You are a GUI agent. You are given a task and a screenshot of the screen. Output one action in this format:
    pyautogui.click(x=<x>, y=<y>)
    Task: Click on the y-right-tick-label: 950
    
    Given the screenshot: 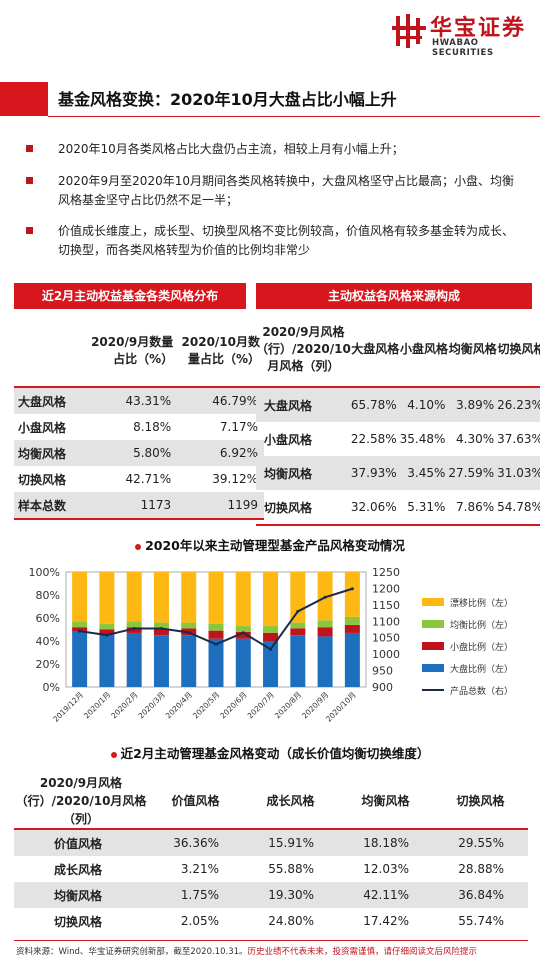 What is the action you would take?
    pyautogui.click(x=382, y=671)
    